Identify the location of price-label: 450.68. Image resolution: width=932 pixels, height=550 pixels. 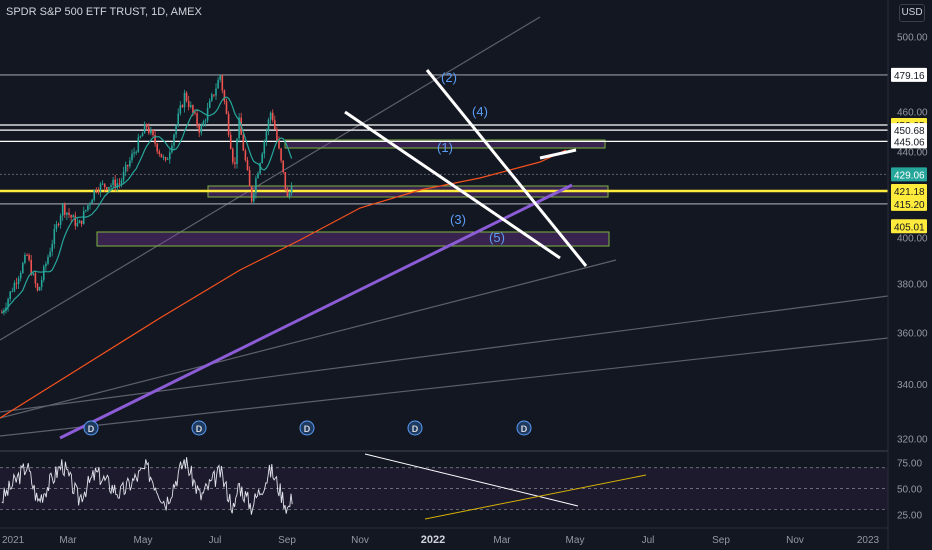
(909, 131).